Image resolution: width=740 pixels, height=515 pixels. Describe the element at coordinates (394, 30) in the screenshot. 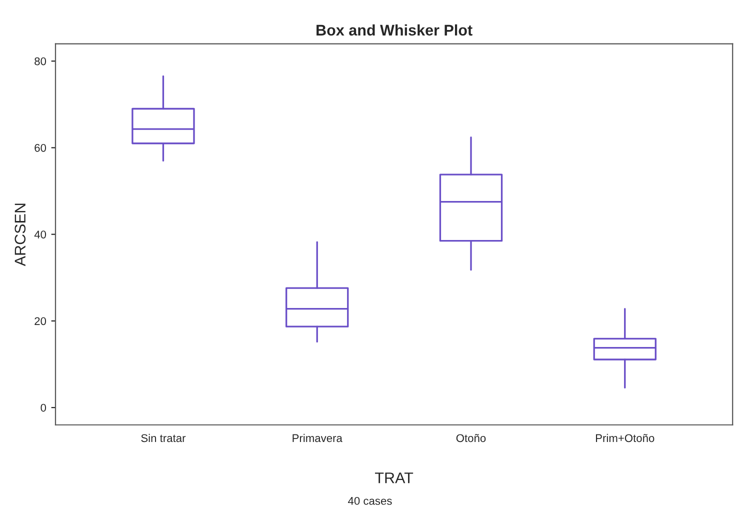

I see `chart-title: Box and Whisker Plot` at that location.